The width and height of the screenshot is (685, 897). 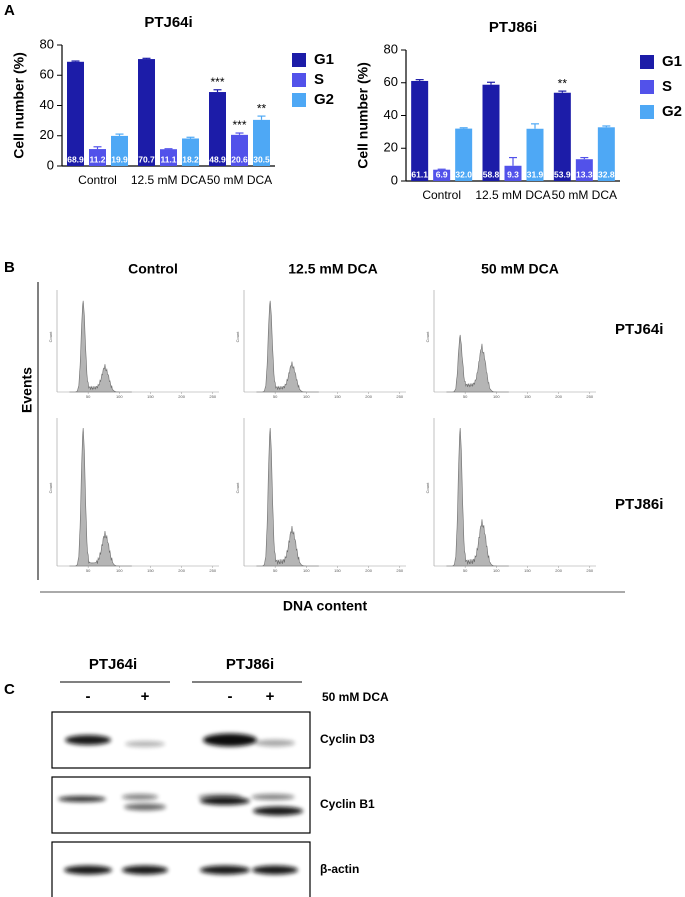 I want to click on column-header: Control, so click(x=153, y=269).